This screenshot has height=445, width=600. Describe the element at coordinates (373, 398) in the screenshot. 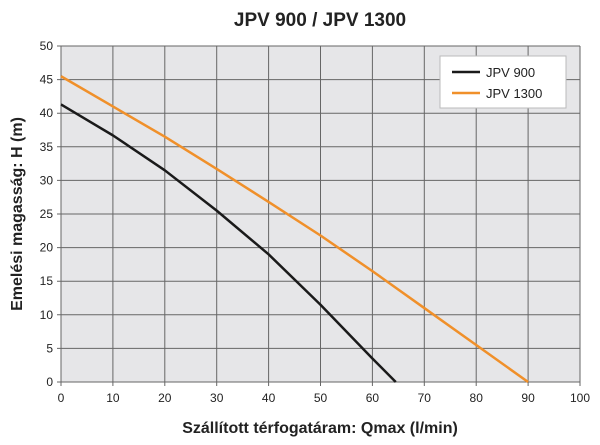

I see `x-tick-label: 60` at that location.